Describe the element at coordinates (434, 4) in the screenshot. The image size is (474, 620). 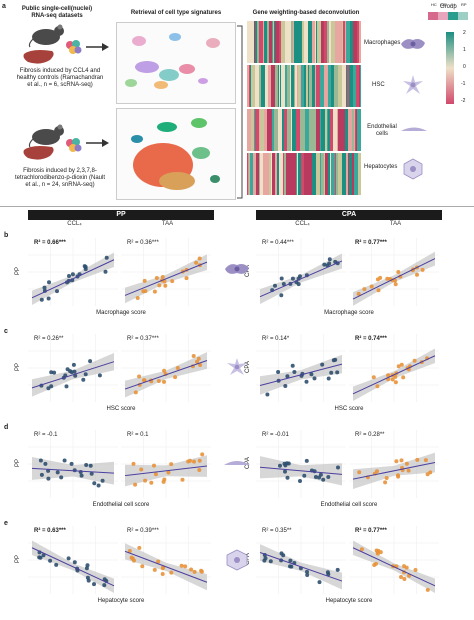
I see `group-item: HC` at that location.